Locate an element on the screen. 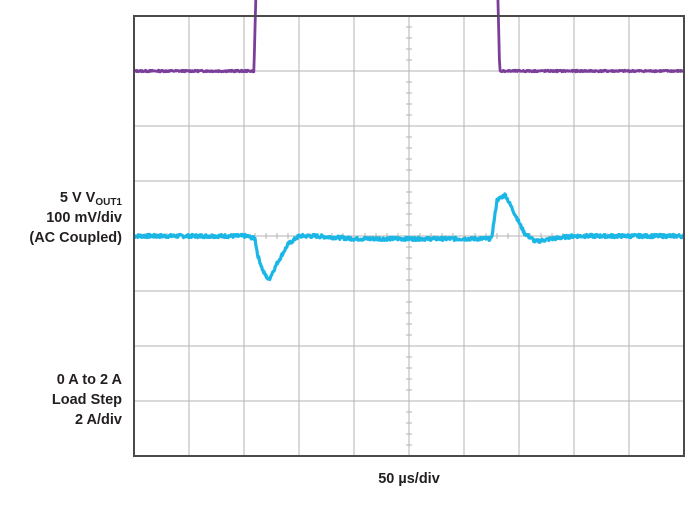 The width and height of the screenshot is (700, 505). time-scale-label: 50 µs/div is located at coordinates (409, 479).